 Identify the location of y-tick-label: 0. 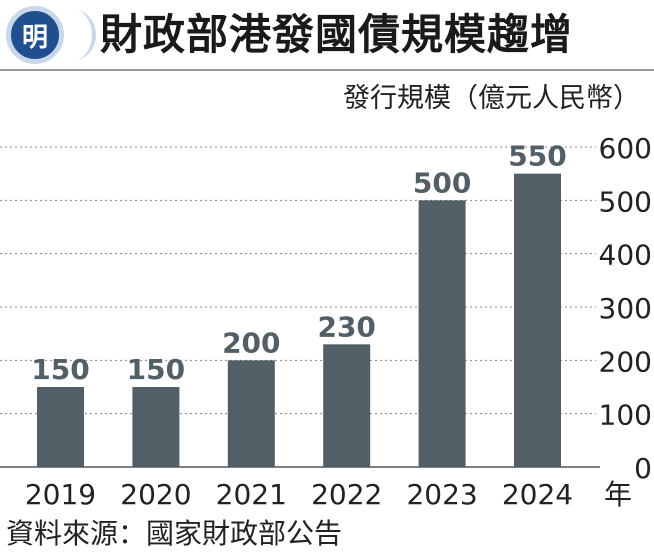
(643, 468).